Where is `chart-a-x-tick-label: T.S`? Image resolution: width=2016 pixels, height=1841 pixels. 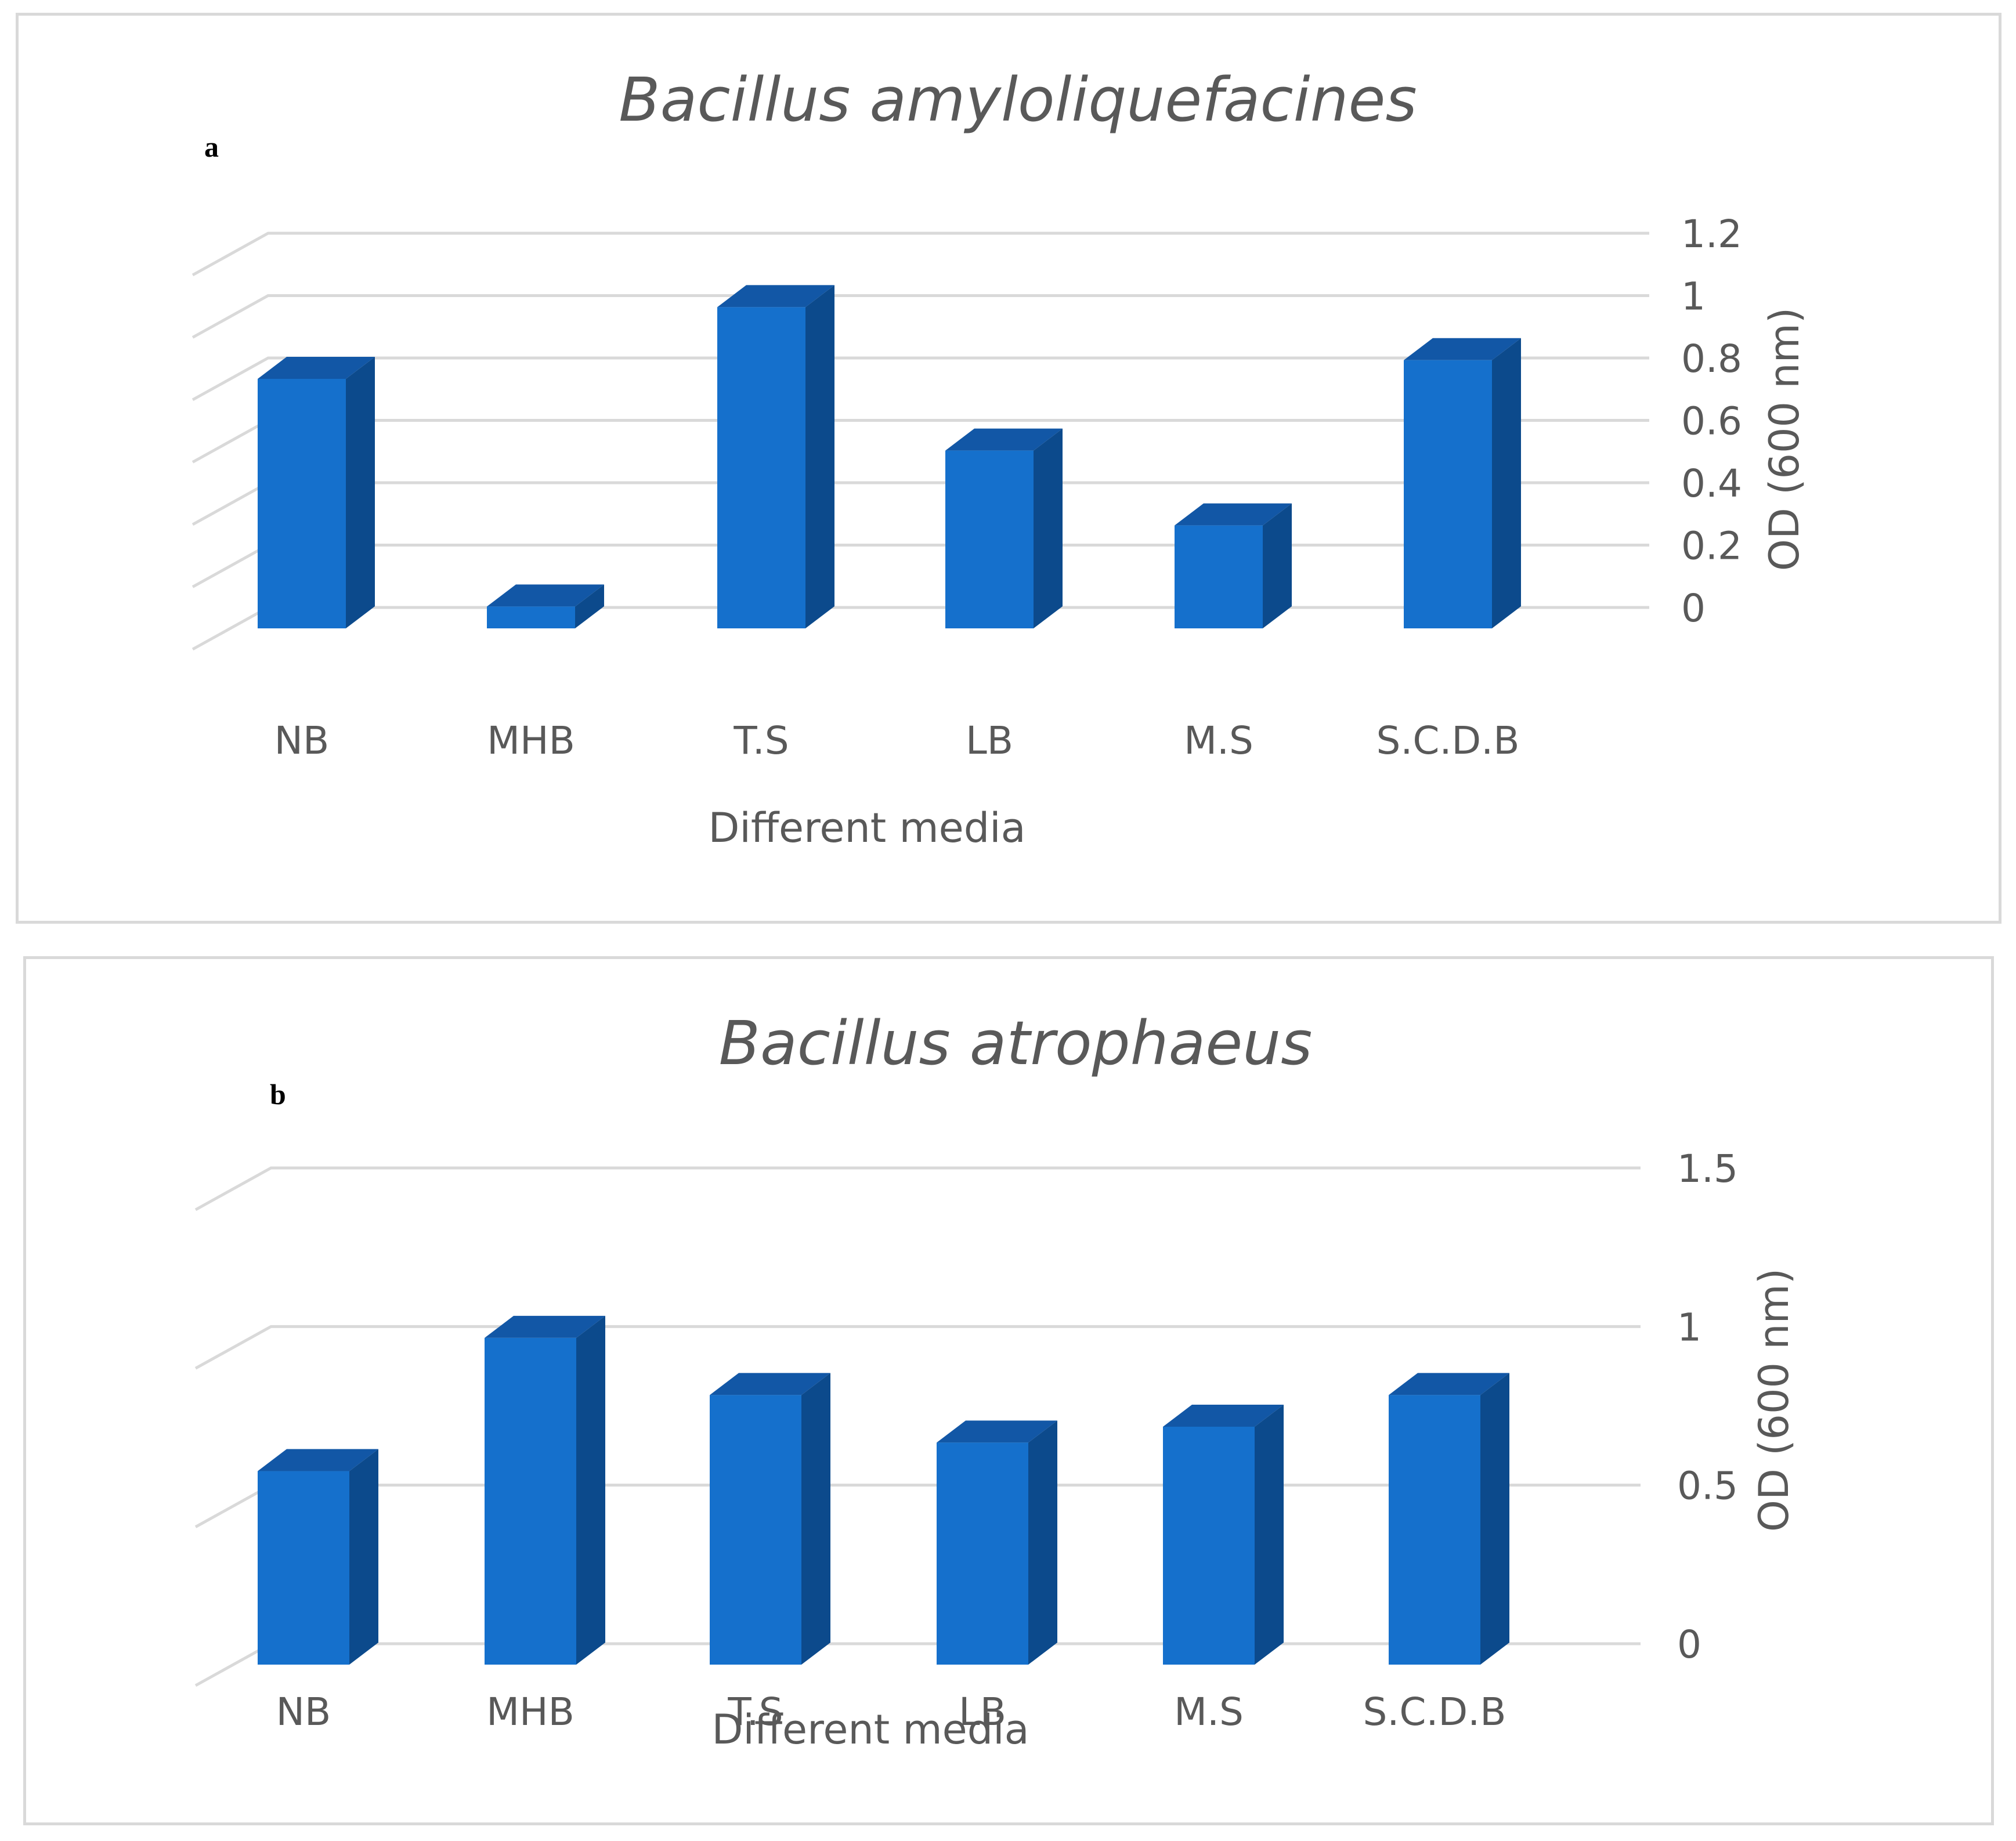
chart-a-x-tick-label: T.S is located at coordinates (761, 740).